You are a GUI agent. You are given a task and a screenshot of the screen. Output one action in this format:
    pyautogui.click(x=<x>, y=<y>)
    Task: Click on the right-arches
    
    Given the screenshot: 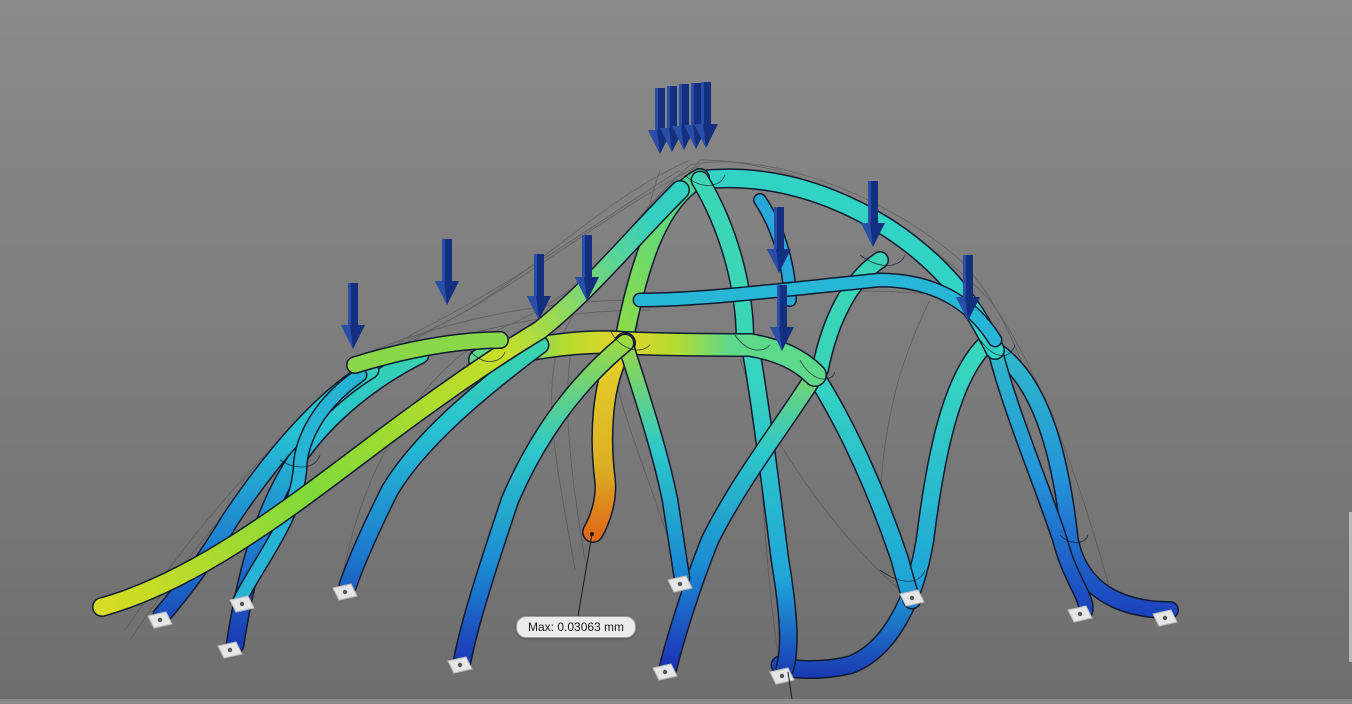 What is the action you would take?
    pyautogui.click(x=974, y=507)
    